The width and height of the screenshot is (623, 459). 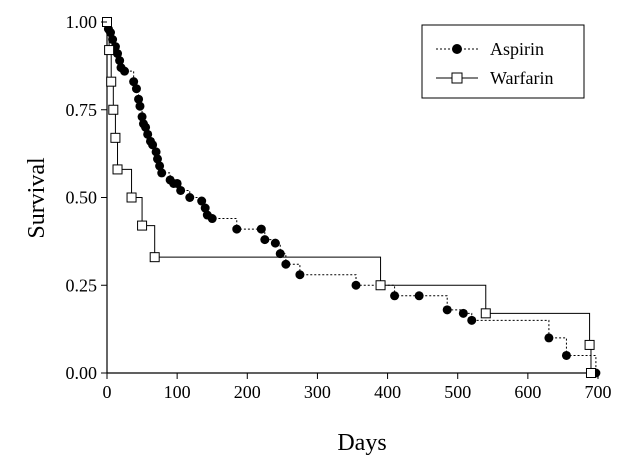 I want to click on legend: Aspirin Warfarin, so click(x=503, y=61).